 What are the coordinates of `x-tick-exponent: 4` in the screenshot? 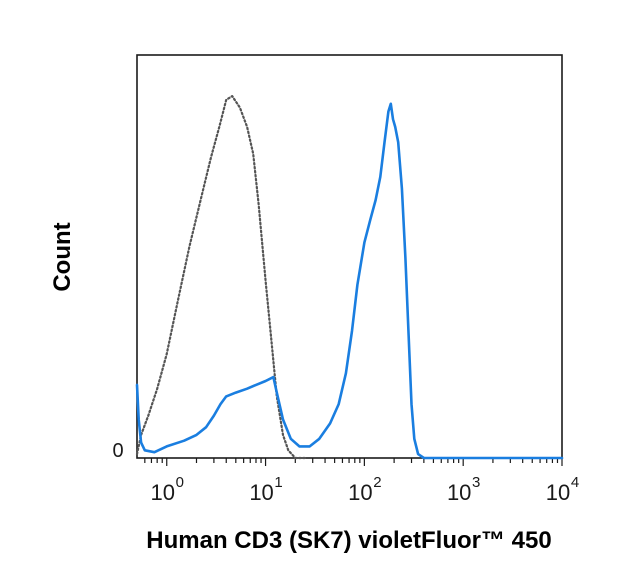 It's located at (575, 482).